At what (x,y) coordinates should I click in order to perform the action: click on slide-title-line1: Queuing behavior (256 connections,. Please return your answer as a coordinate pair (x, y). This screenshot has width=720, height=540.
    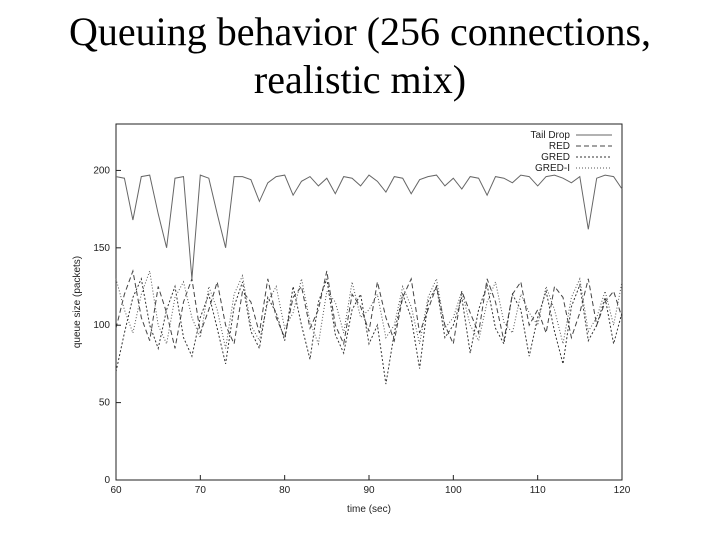
    Looking at the image, I should click on (360, 31).